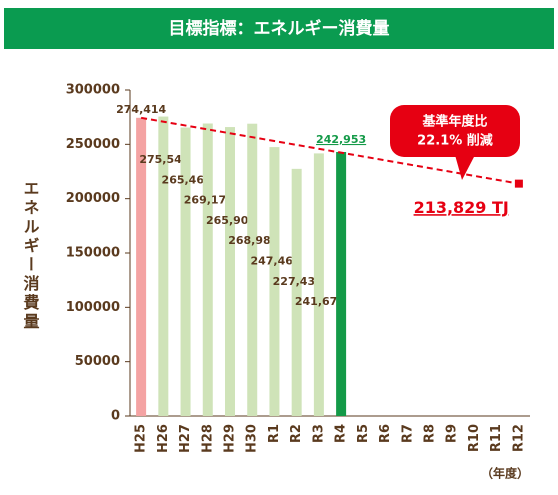 The width and height of the screenshot is (558, 495). What do you see at coordinates (163, 438) in the screenshot?
I see `x-tick-label: H26` at bounding box center [163, 438].